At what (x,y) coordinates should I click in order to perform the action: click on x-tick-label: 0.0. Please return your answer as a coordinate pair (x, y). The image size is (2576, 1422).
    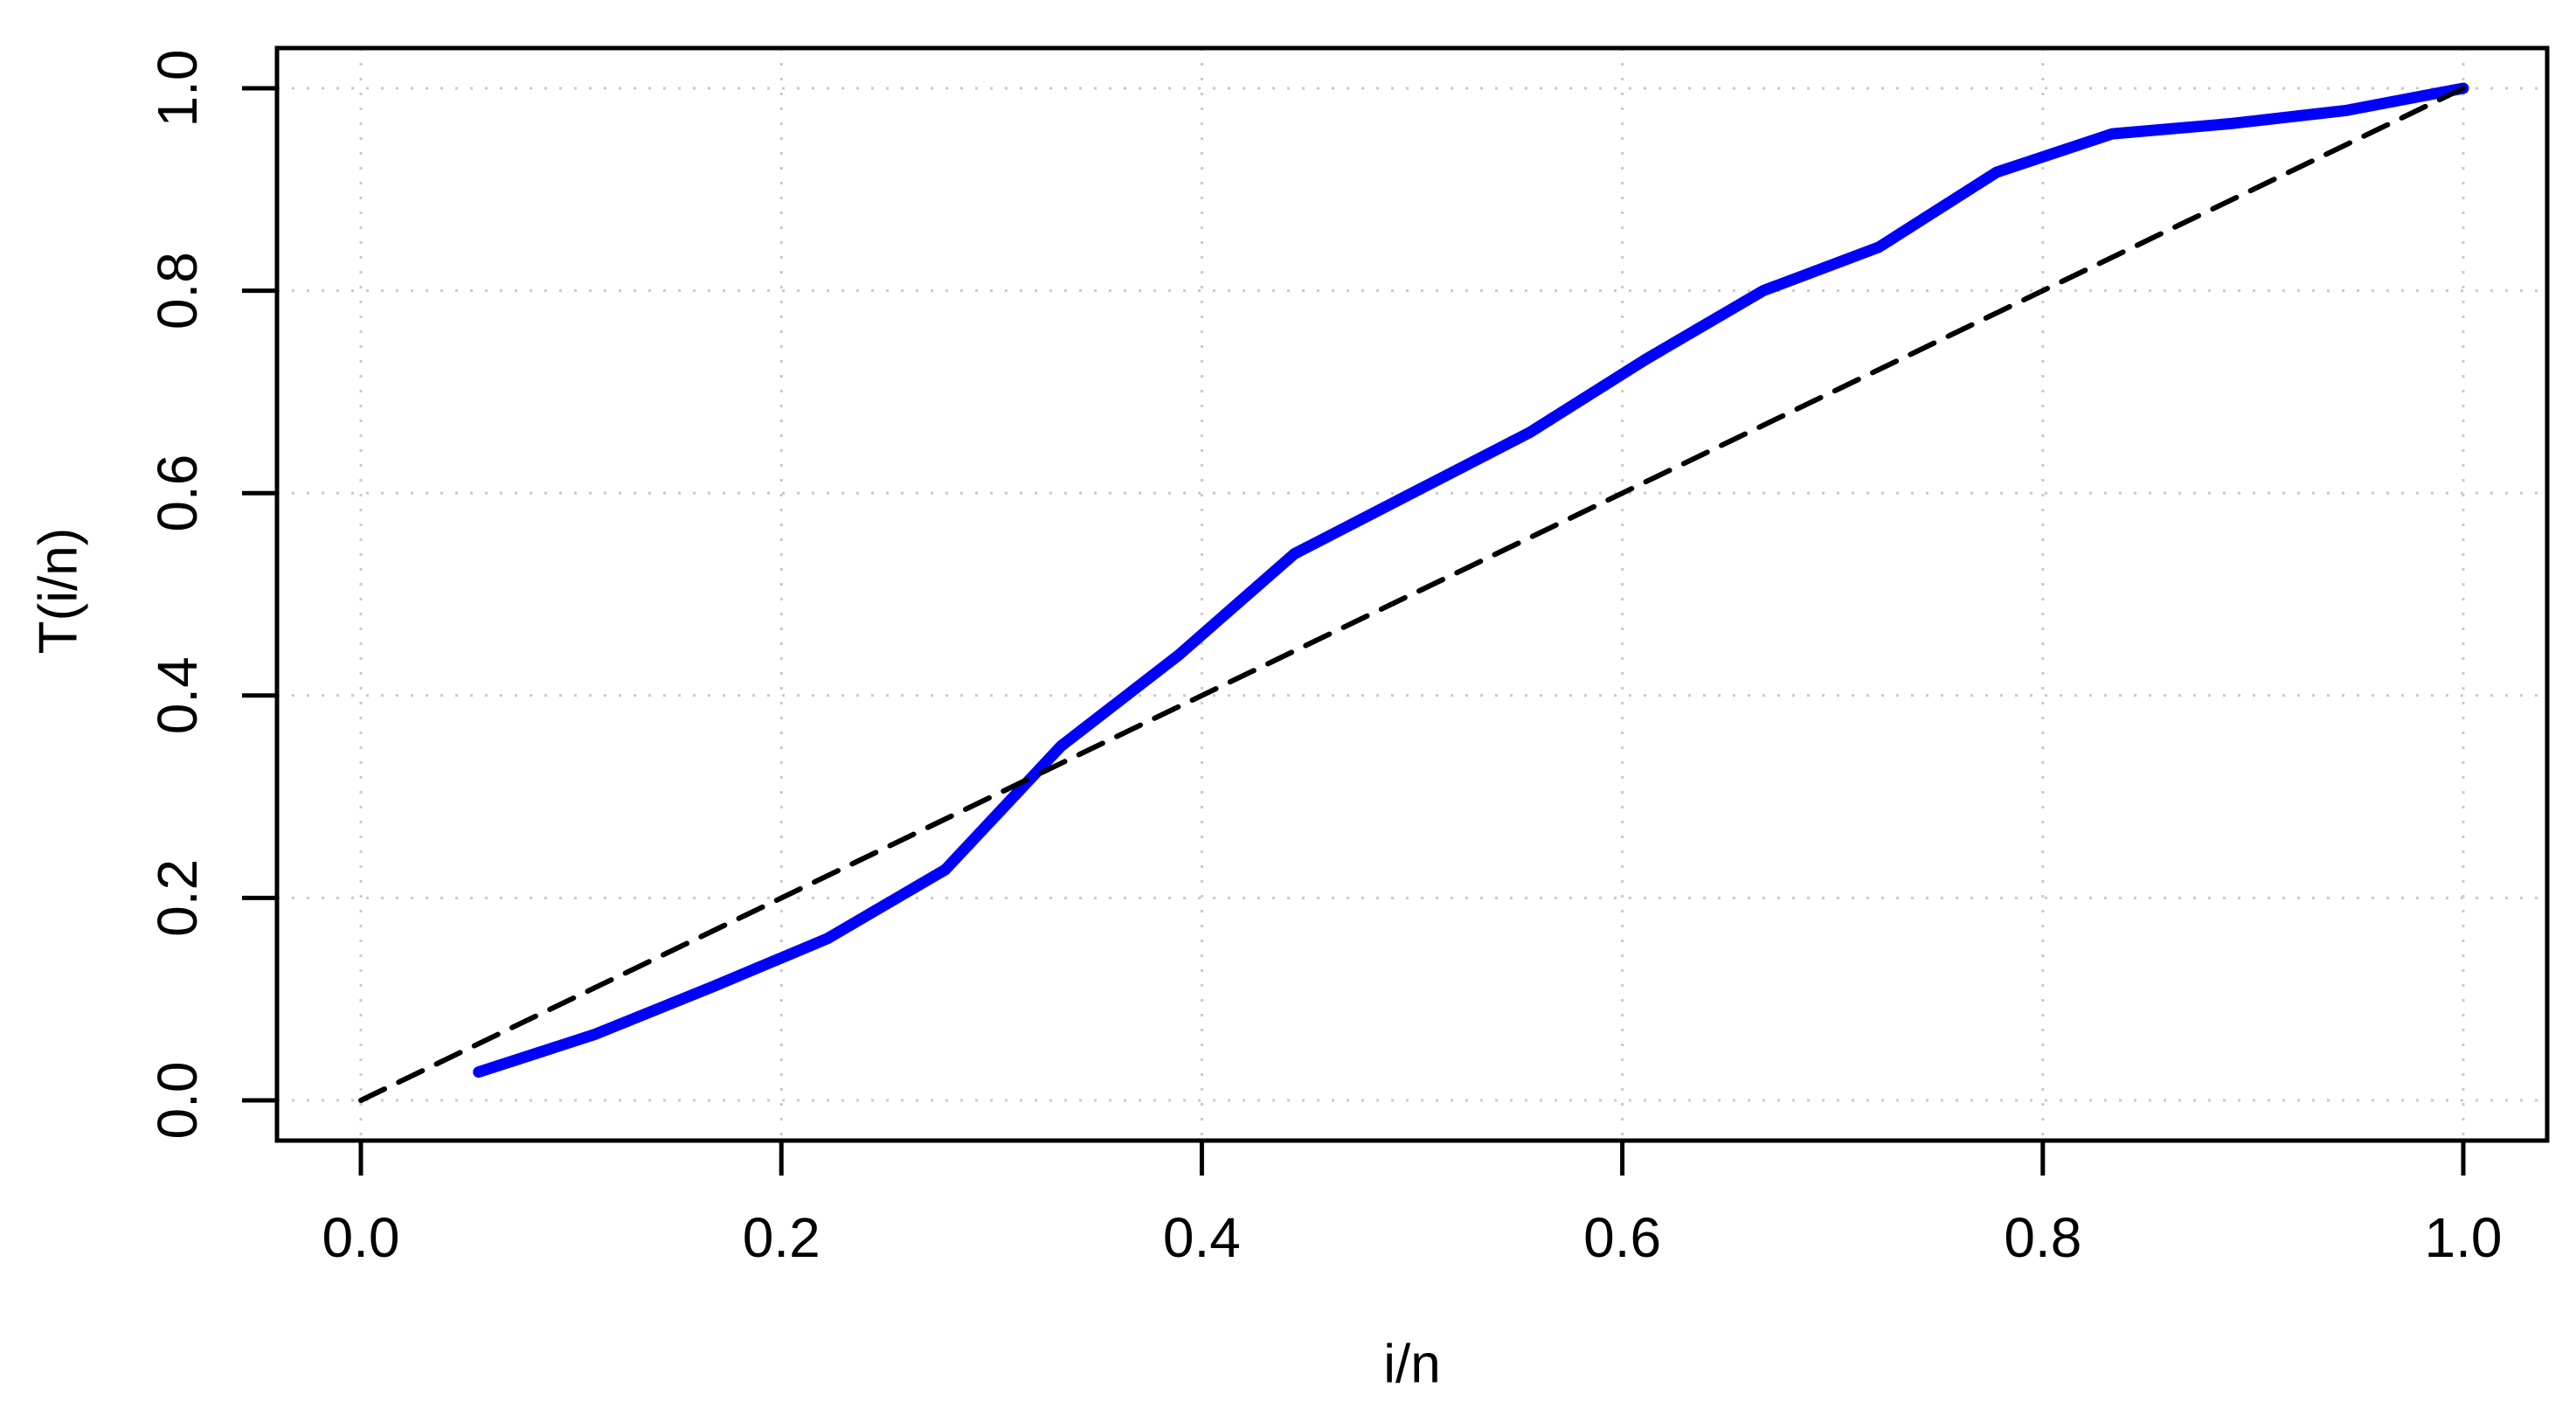
    Looking at the image, I should click on (361, 1238).